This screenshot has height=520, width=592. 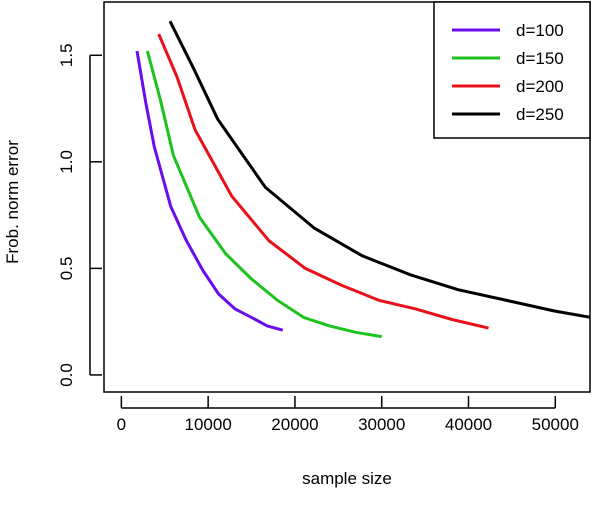 I want to click on x-tick-label: 20000, so click(x=294, y=424).